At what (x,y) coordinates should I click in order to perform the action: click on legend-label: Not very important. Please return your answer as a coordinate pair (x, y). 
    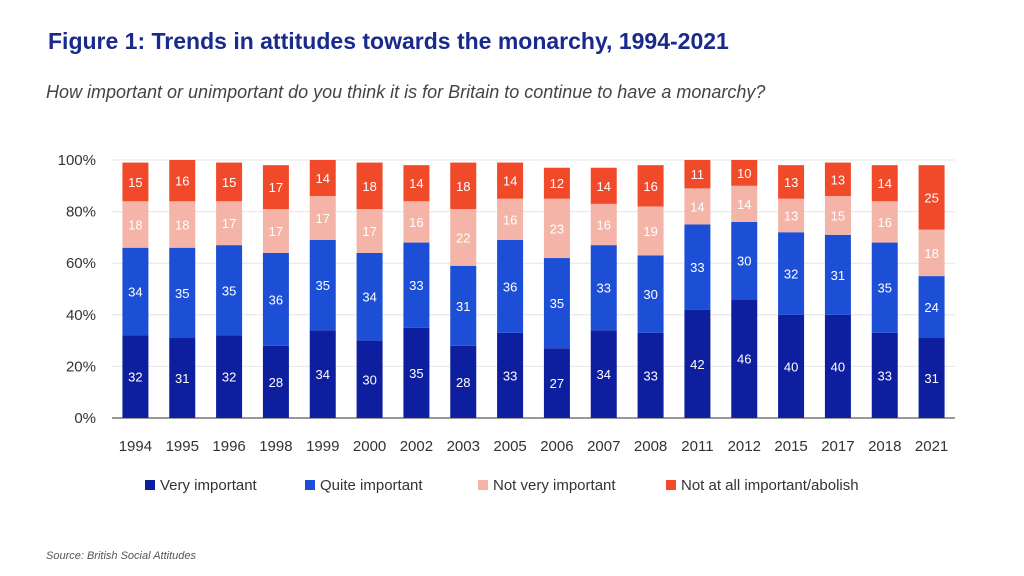
    Looking at the image, I should click on (554, 485).